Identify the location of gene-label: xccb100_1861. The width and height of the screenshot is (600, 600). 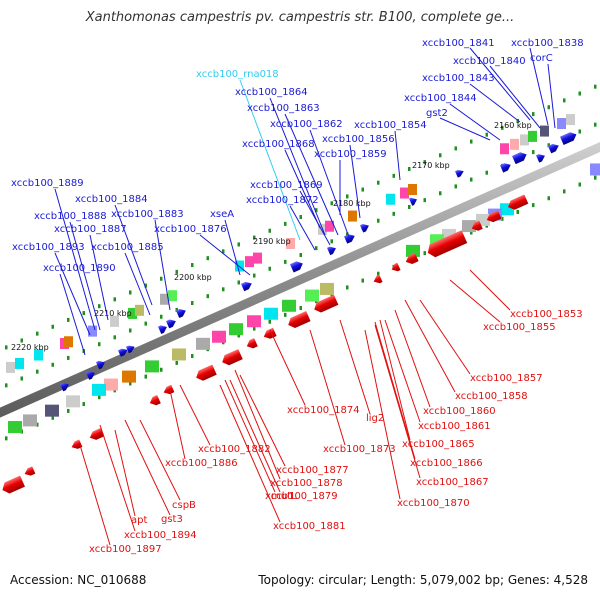
(454, 426).